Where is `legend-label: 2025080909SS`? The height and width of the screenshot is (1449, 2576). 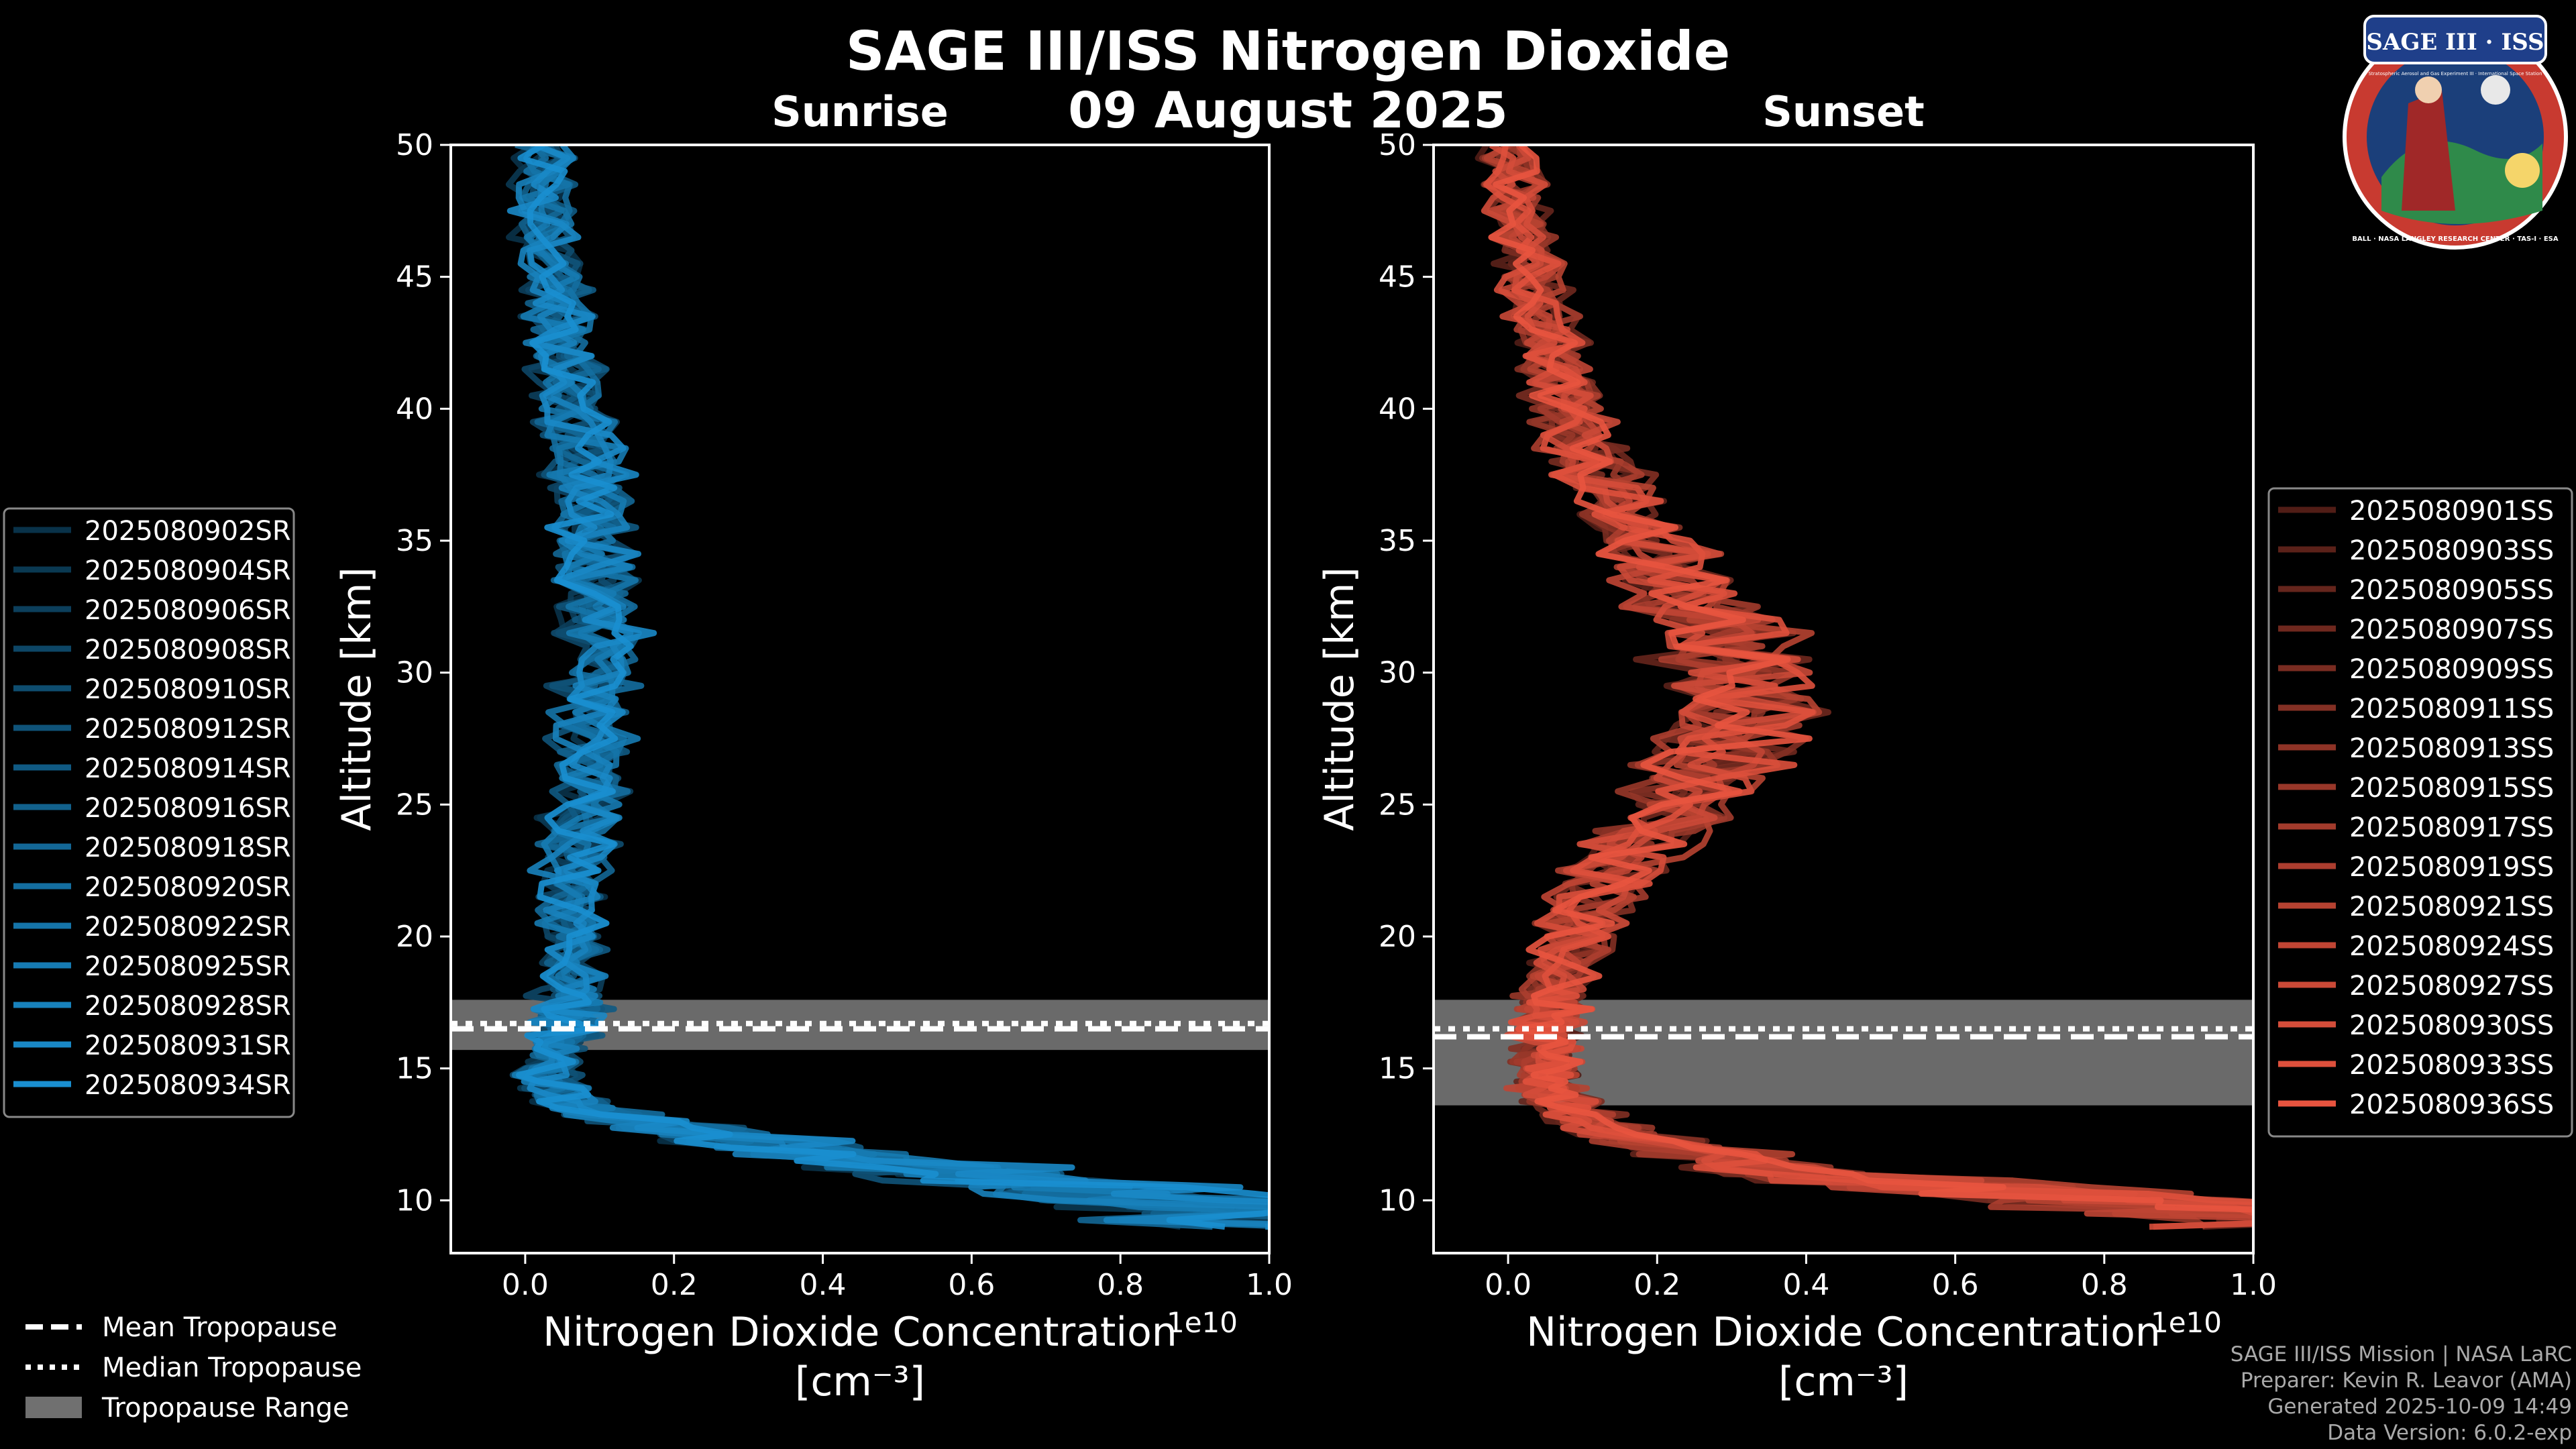 legend-label: 2025080909SS is located at coordinates (2451, 669).